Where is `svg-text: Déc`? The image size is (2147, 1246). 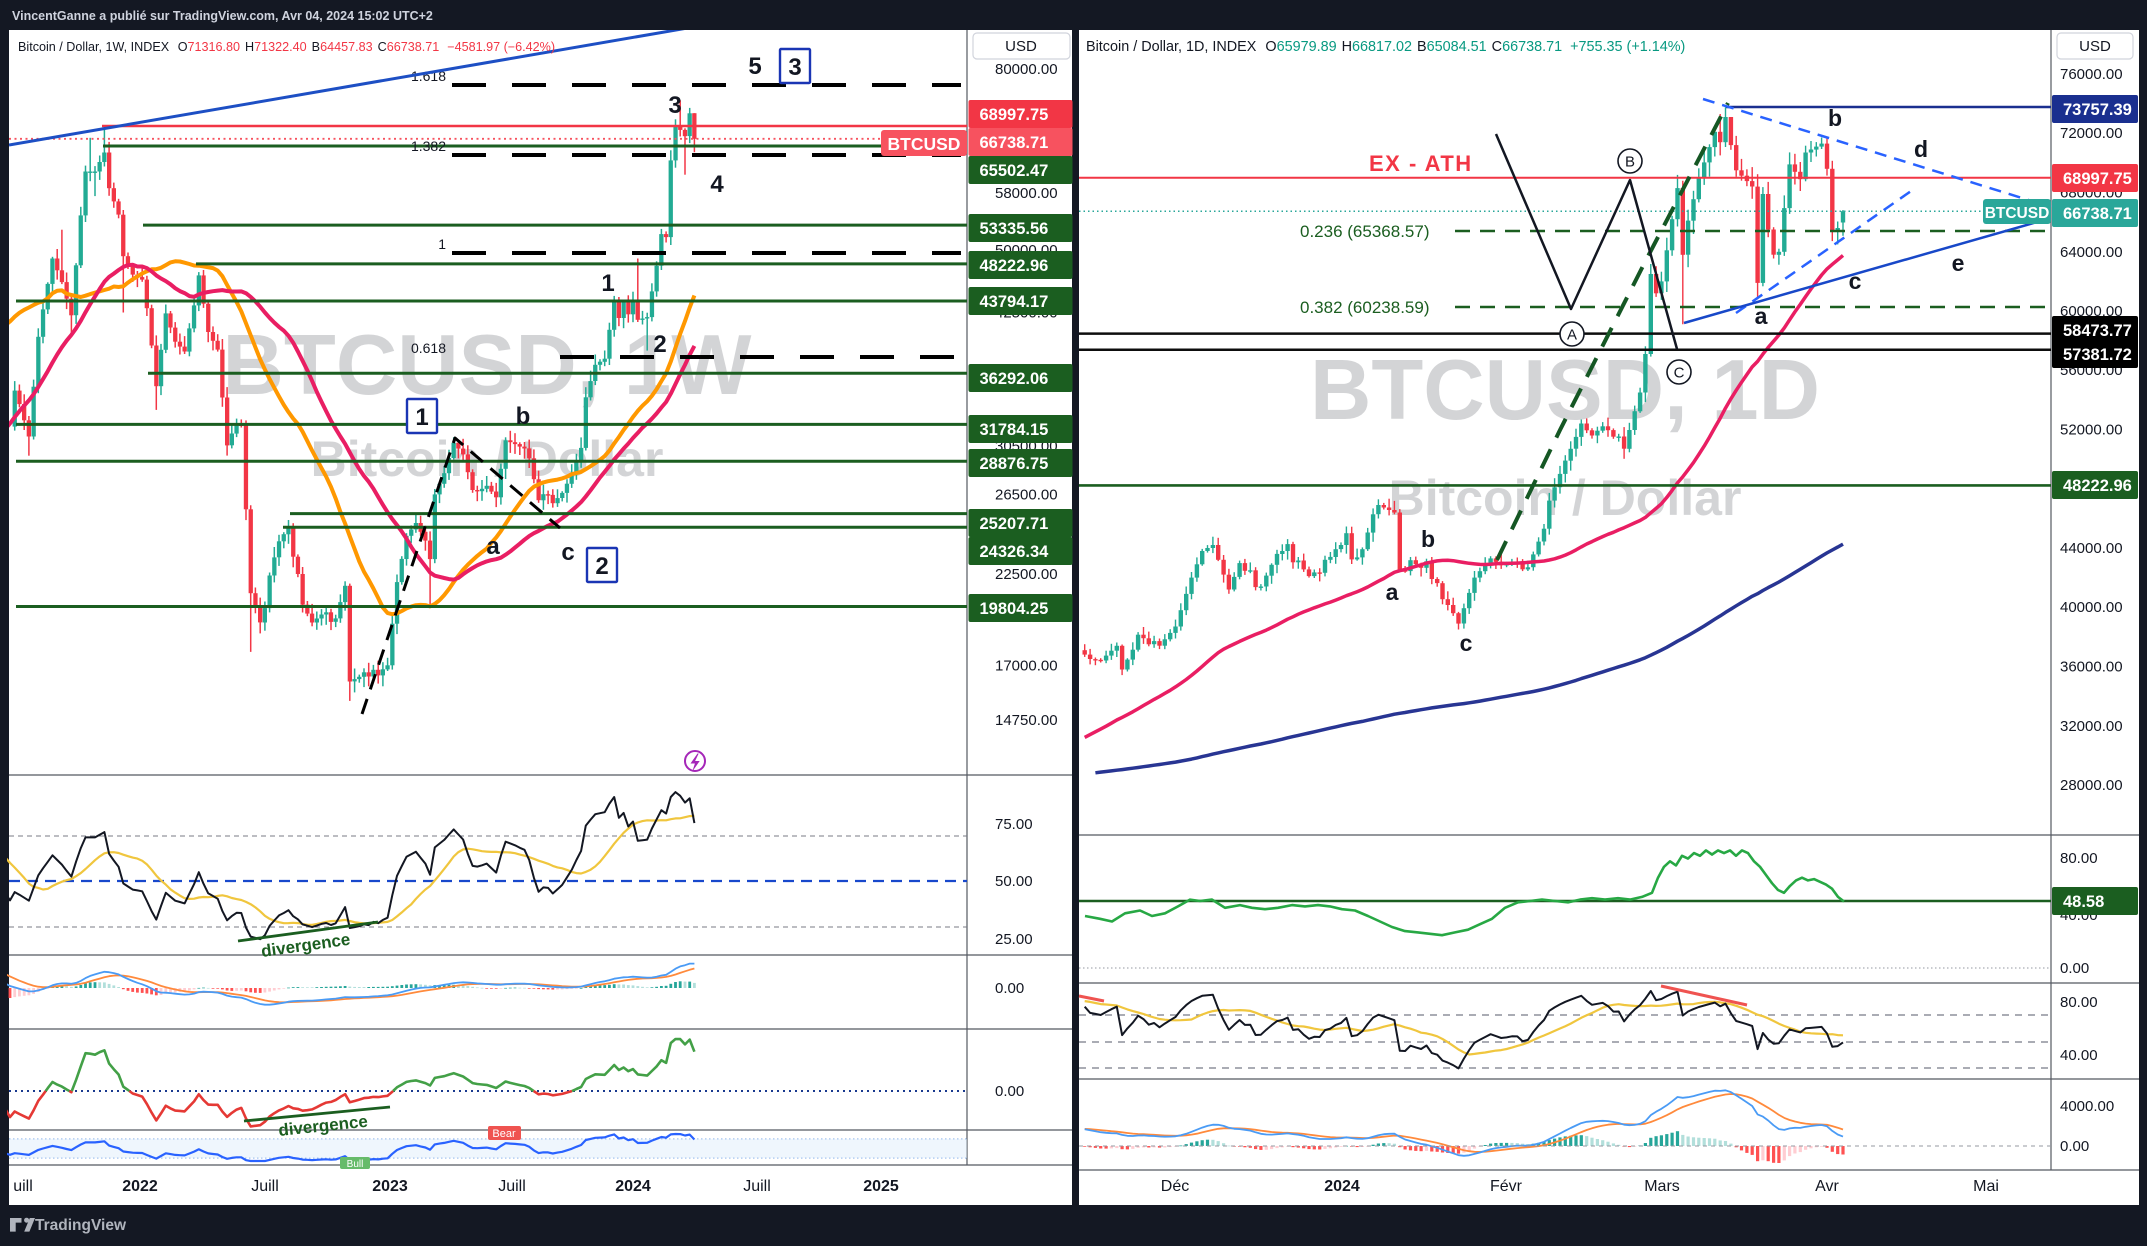
svg-text: Déc is located at coordinates (1175, 1186).